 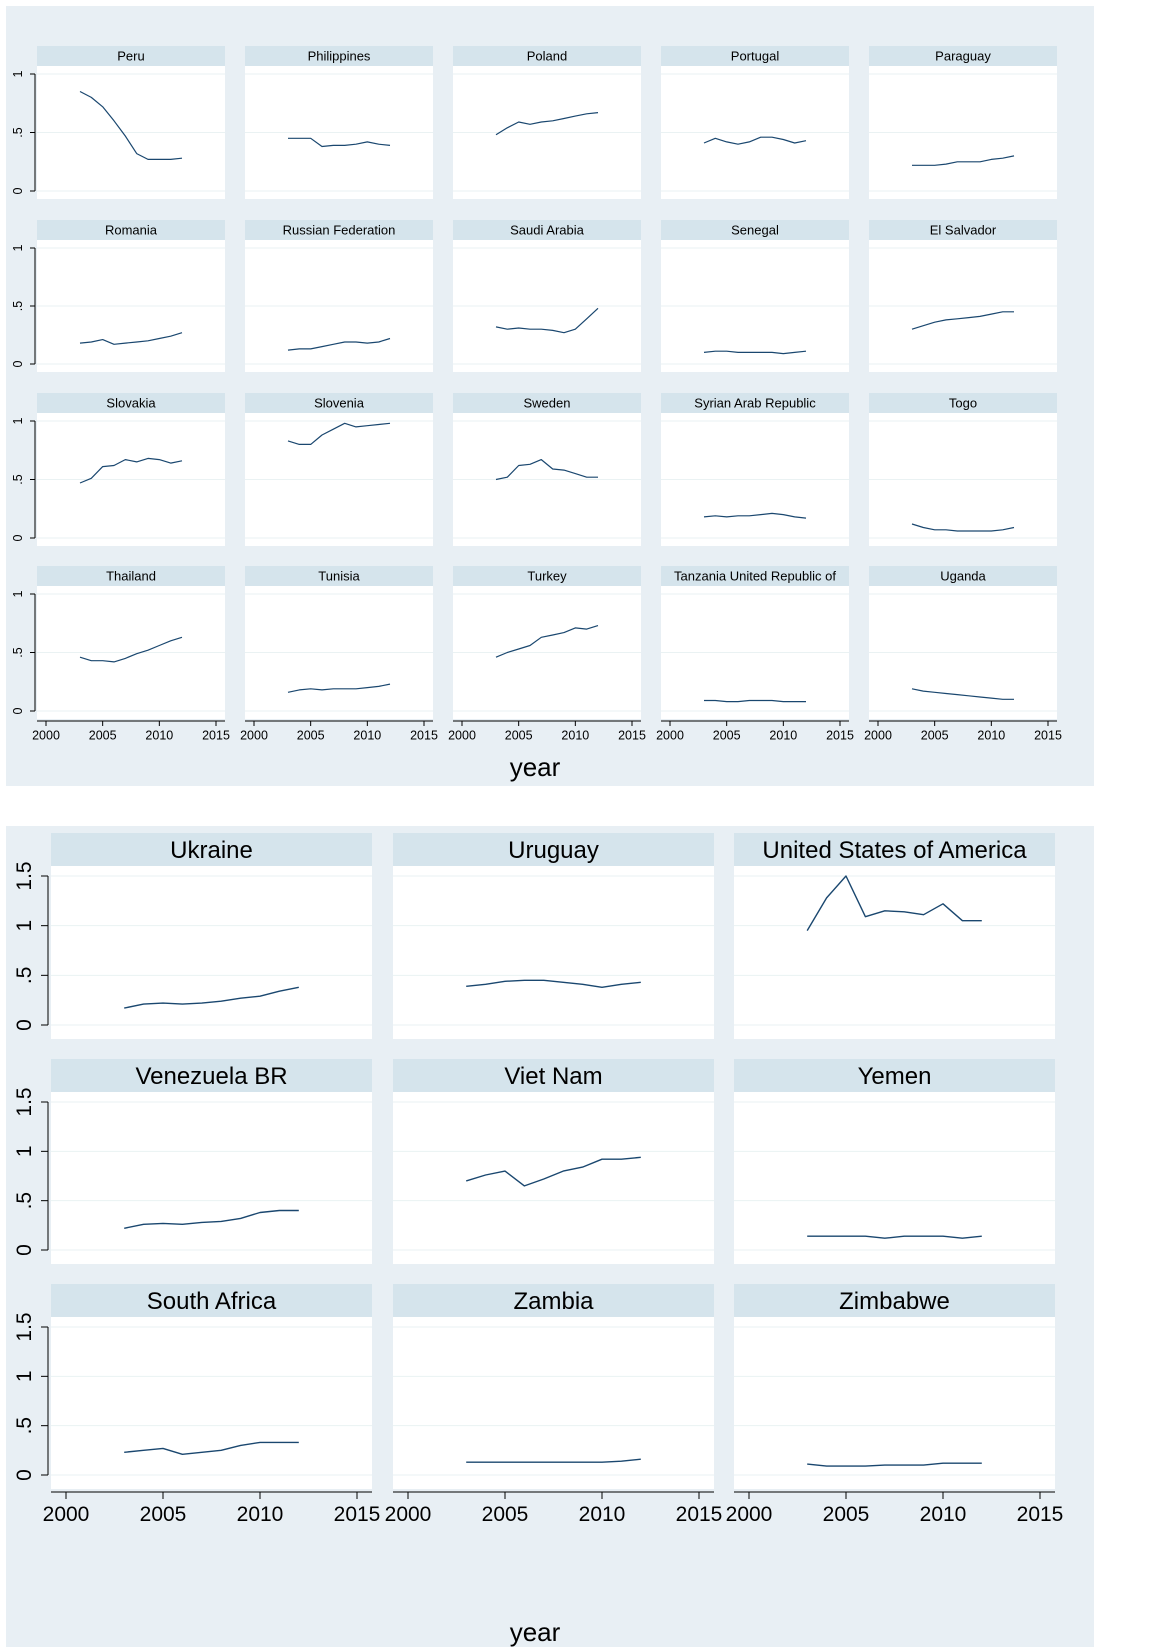 I want to click on series-line-el-salvador, so click(x=962, y=320).